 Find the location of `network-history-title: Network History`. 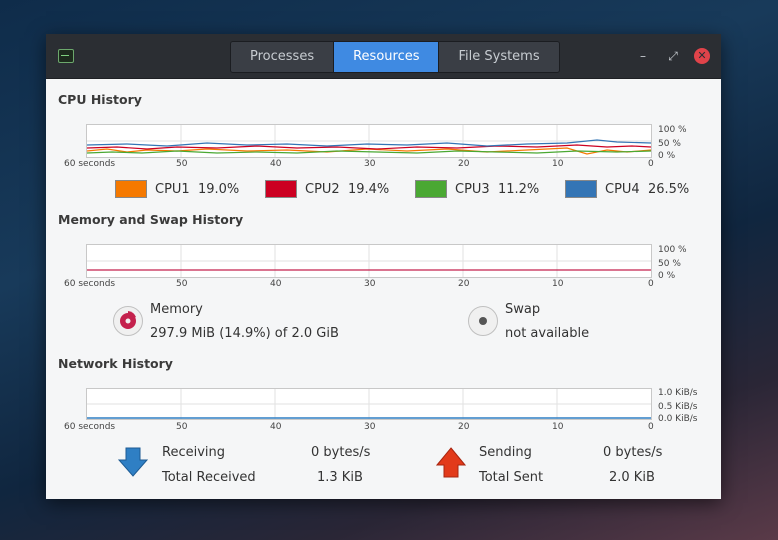

network-history-title: Network History is located at coordinates (115, 363).